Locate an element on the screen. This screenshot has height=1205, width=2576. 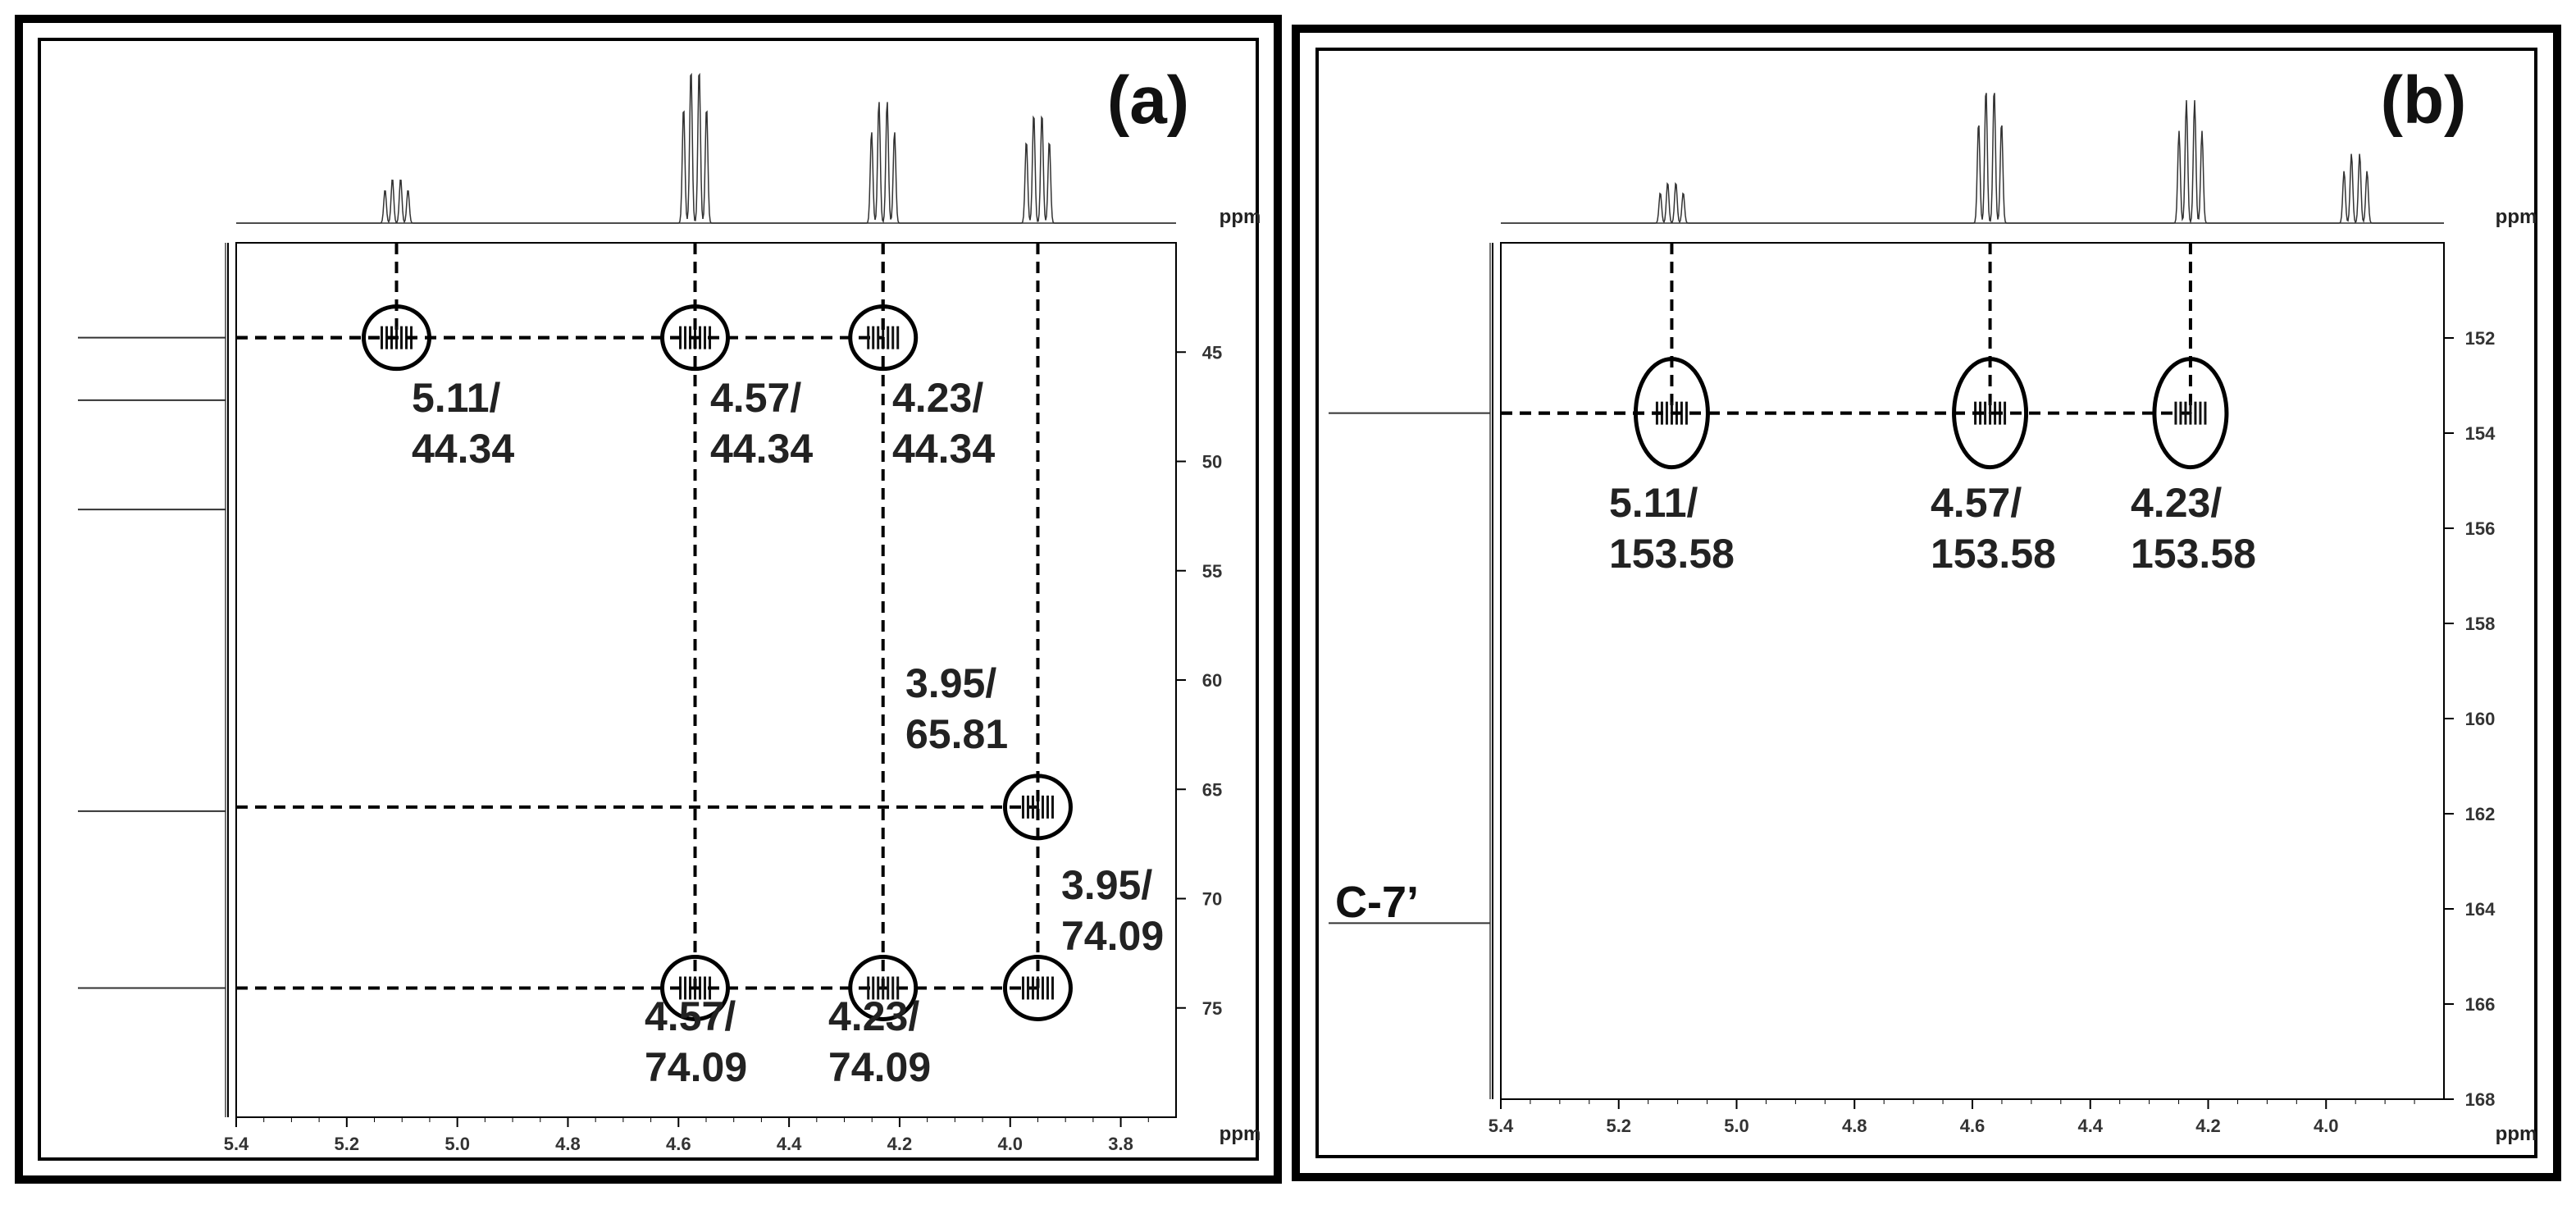
y-tick-label: 75 is located at coordinates (1212, 1009).